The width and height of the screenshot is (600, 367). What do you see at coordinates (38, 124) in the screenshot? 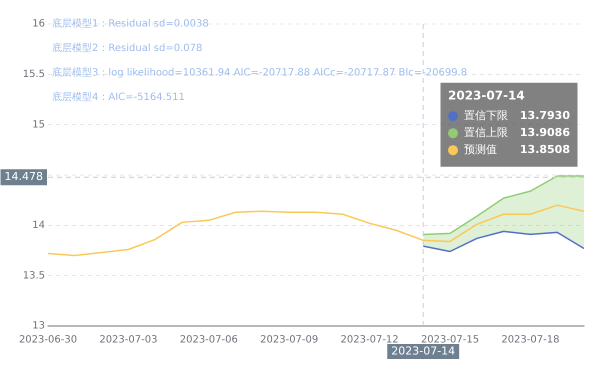
I see `y-tick-label: 15` at bounding box center [38, 124].